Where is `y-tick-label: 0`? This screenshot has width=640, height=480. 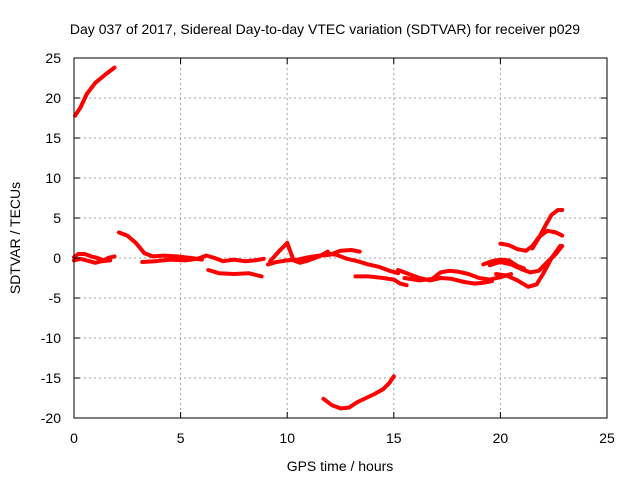
y-tick-label: 0 is located at coordinates (57, 258).